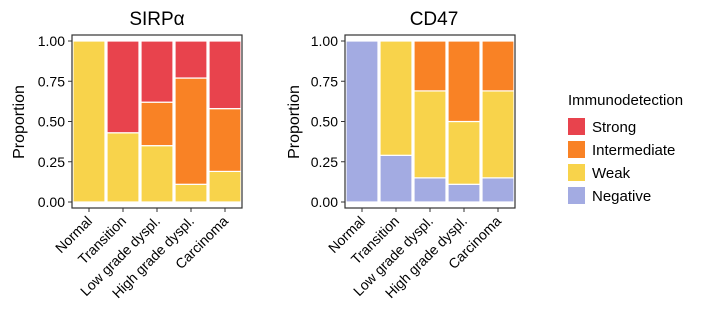 The height and width of the screenshot is (327, 701). Describe the element at coordinates (614, 127) in the screenshot. I see `legend-label: Strong` at that location.